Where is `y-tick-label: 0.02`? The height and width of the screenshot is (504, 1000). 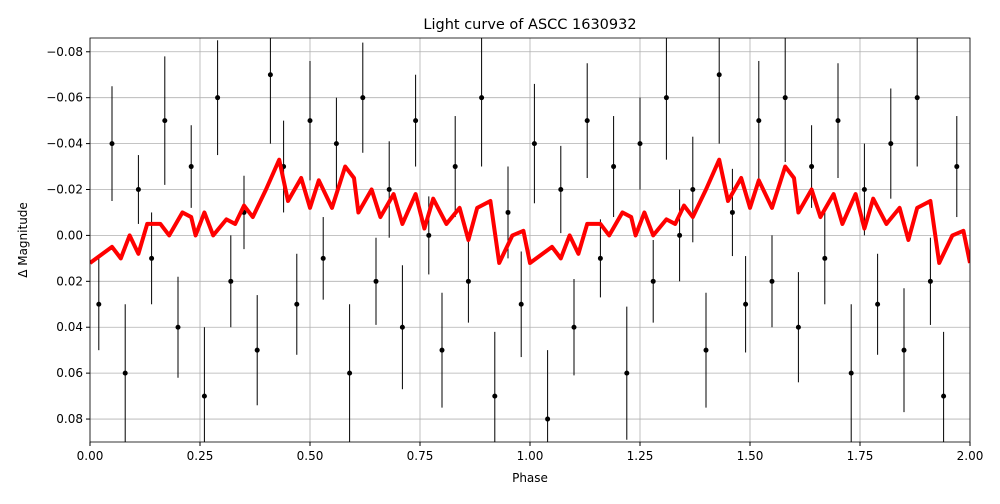
y-tick-label: 0.02 is located at coordinates (69, 281).